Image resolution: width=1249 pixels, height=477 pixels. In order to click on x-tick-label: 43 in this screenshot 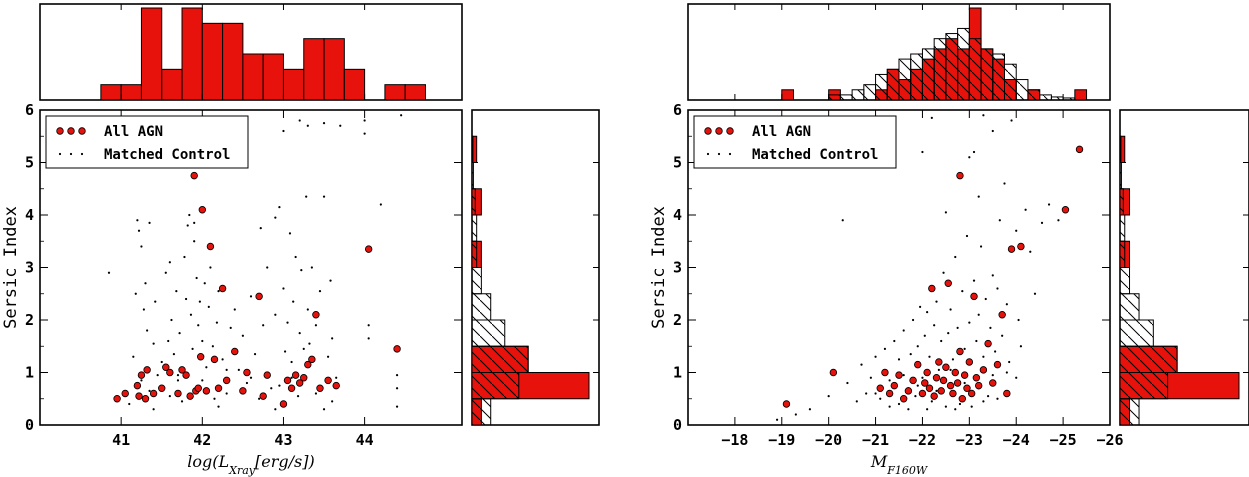, I will do `click(283, 440)`.